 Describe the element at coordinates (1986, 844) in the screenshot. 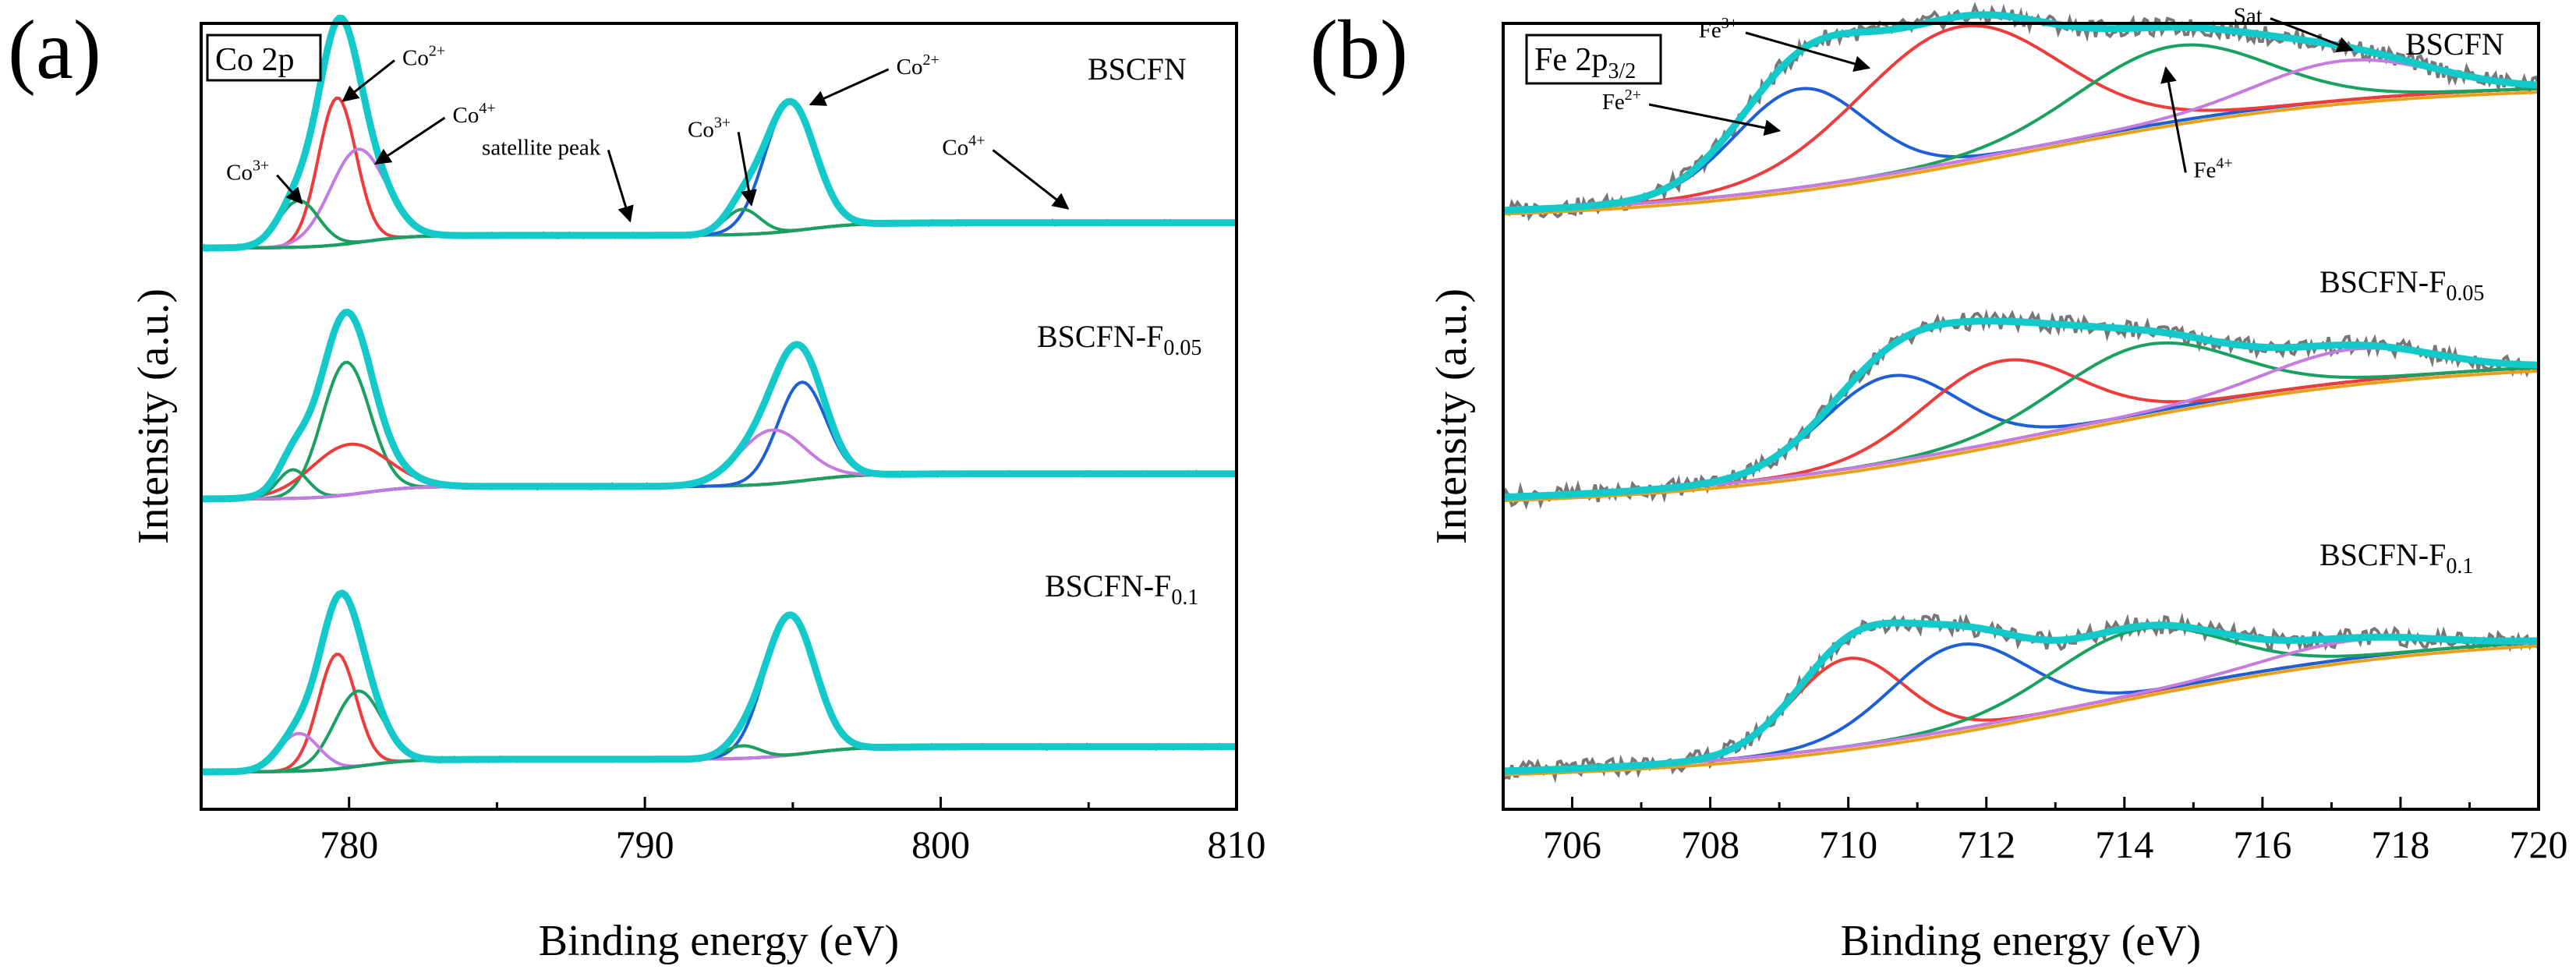

I see `panel-b-x-tick-label-712: 712` at that location.